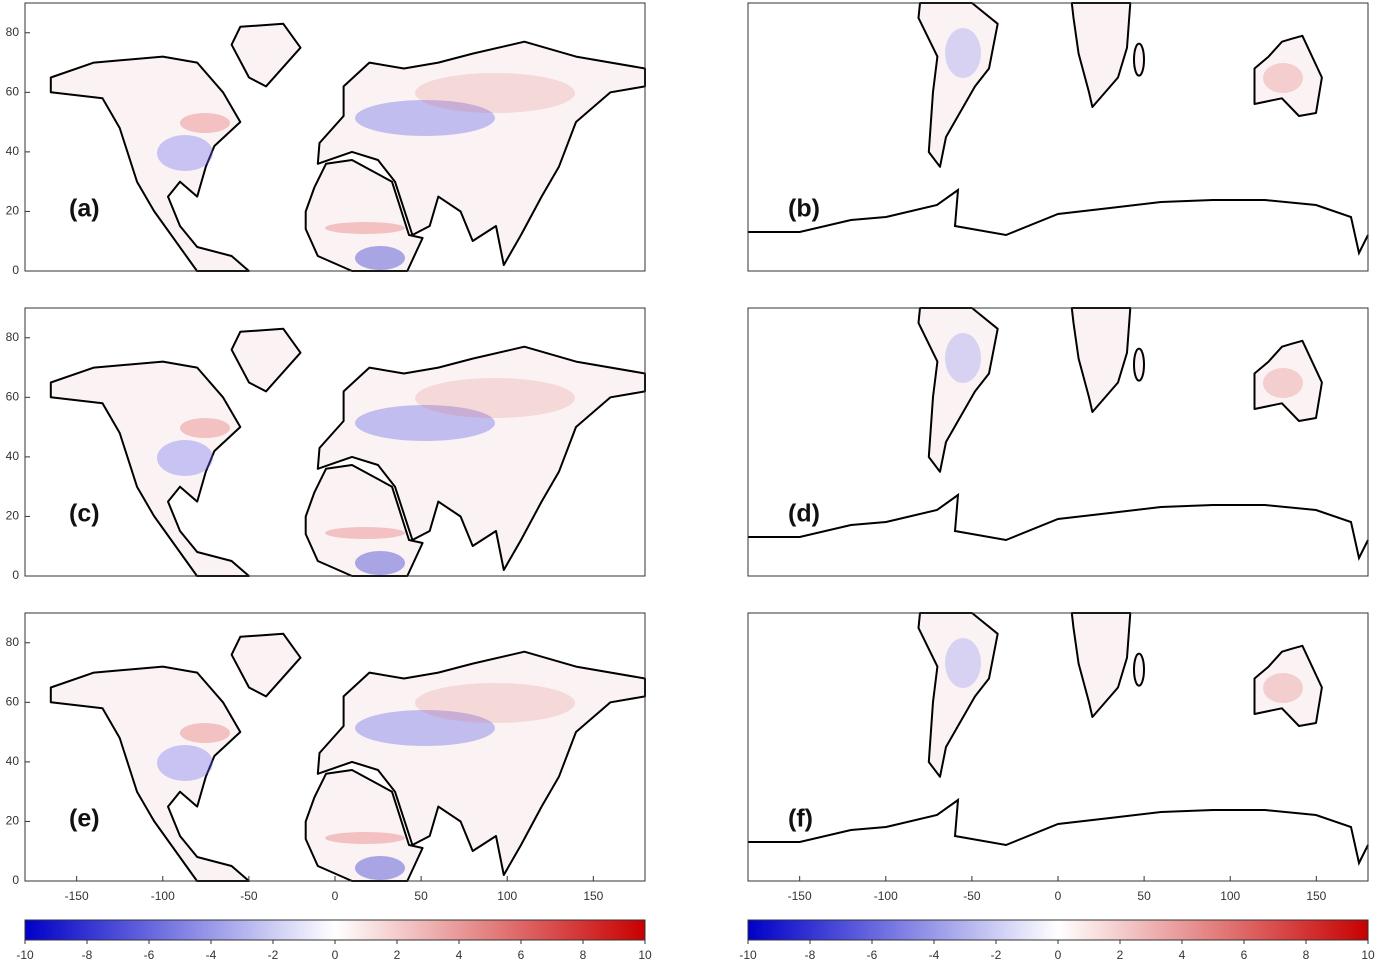 The width and height of the screenshot is (1379, 963). Describe the element at coordinates (804, 209) in the screenshot. I see `panel-label: (b)` at that location.